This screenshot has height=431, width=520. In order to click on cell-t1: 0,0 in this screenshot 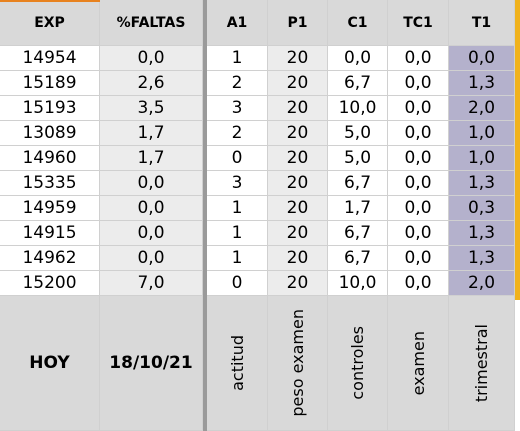, I will do `click(482, 58)`.